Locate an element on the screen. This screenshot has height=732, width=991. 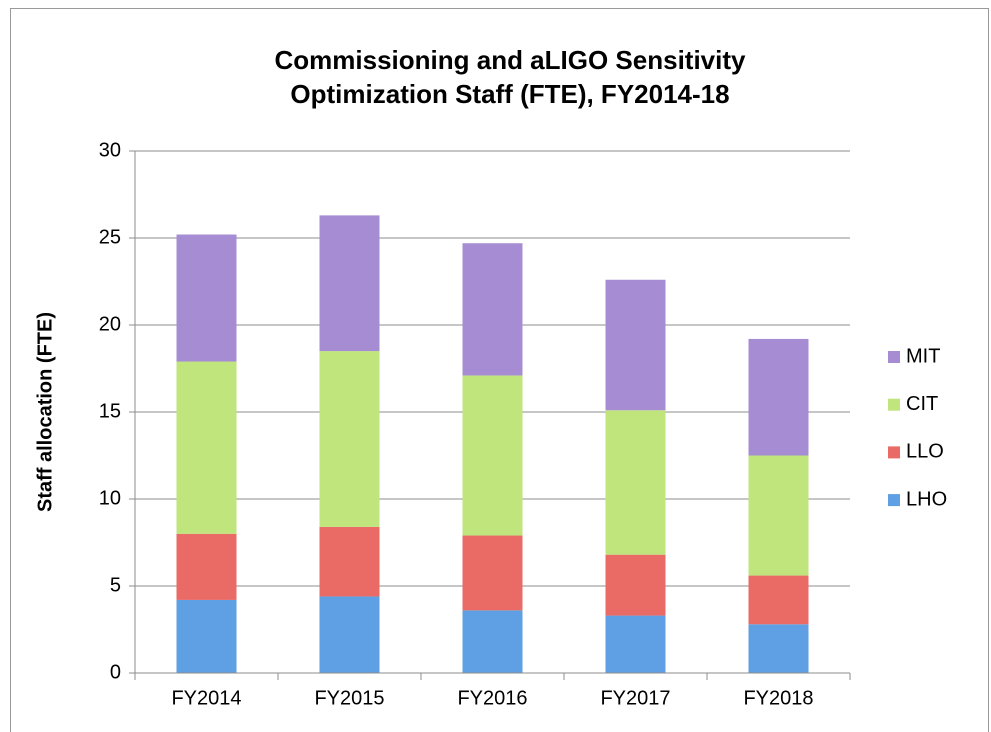
x-tick-label: FY2014 is located at coordinates (206, 698).